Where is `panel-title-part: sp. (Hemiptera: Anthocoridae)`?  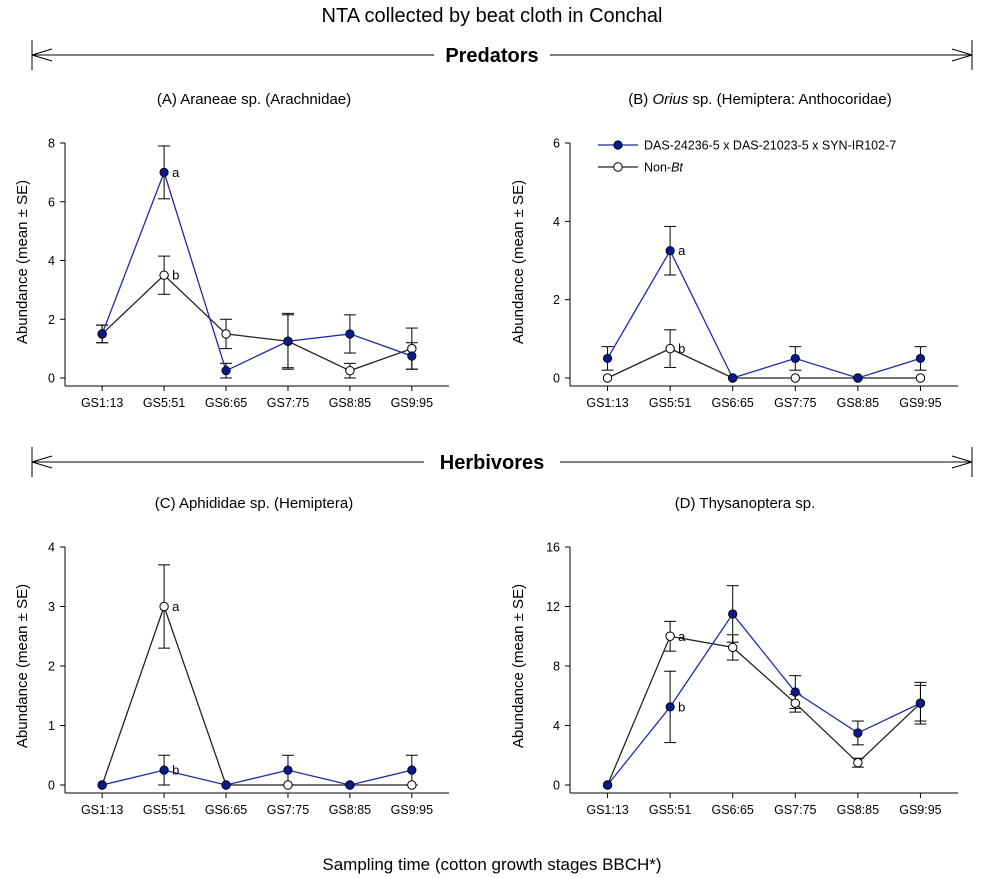 panel-title-part: sp. (Hemiptera: Anthocoridae) is located at coordinates (789, 99).